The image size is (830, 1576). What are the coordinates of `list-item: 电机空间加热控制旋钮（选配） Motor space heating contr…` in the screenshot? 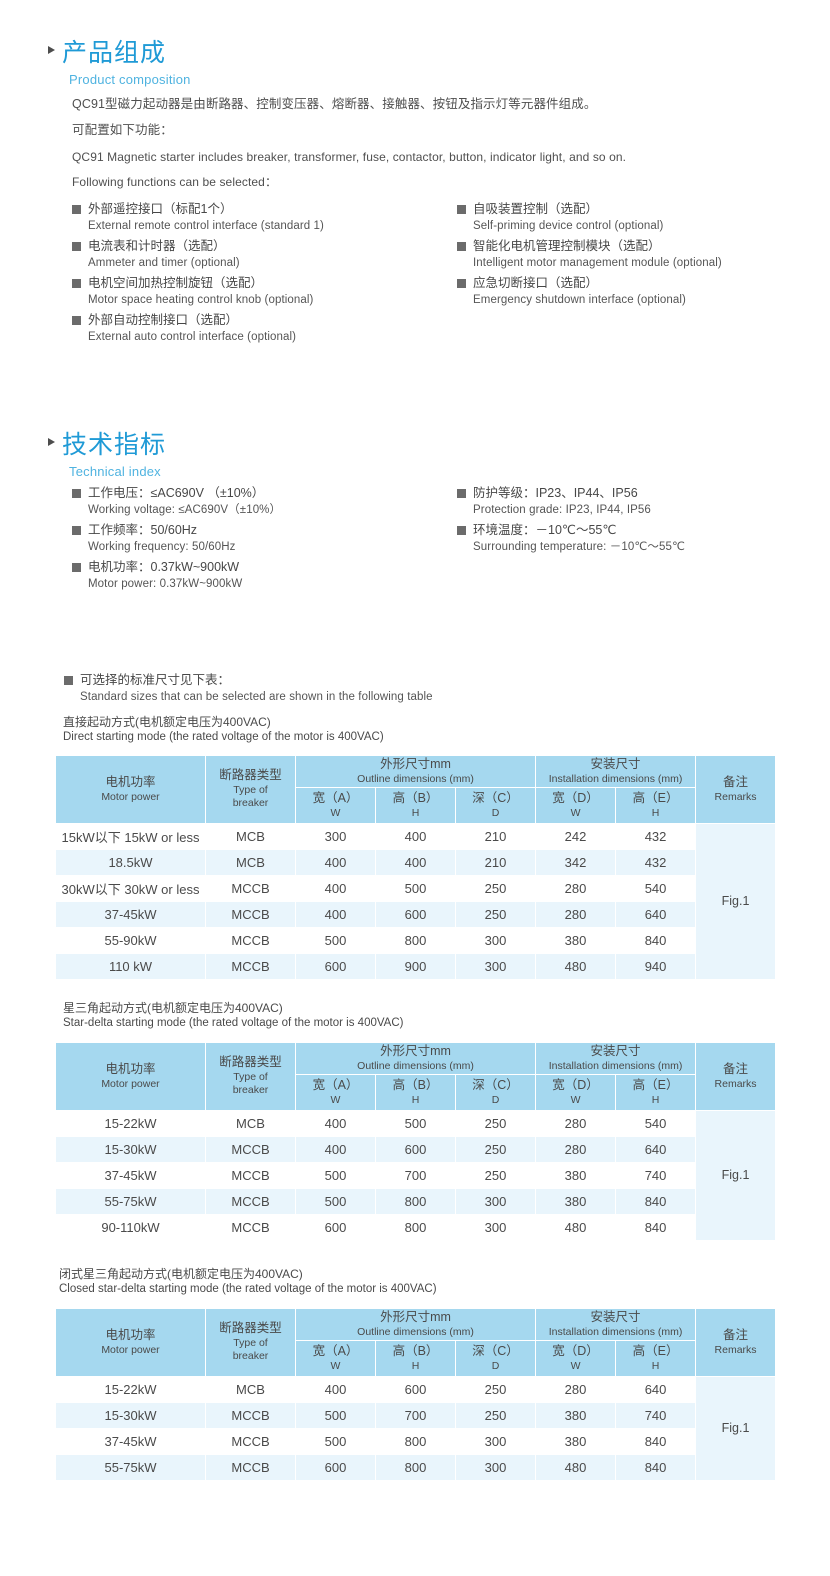 It's located at (264, 292).